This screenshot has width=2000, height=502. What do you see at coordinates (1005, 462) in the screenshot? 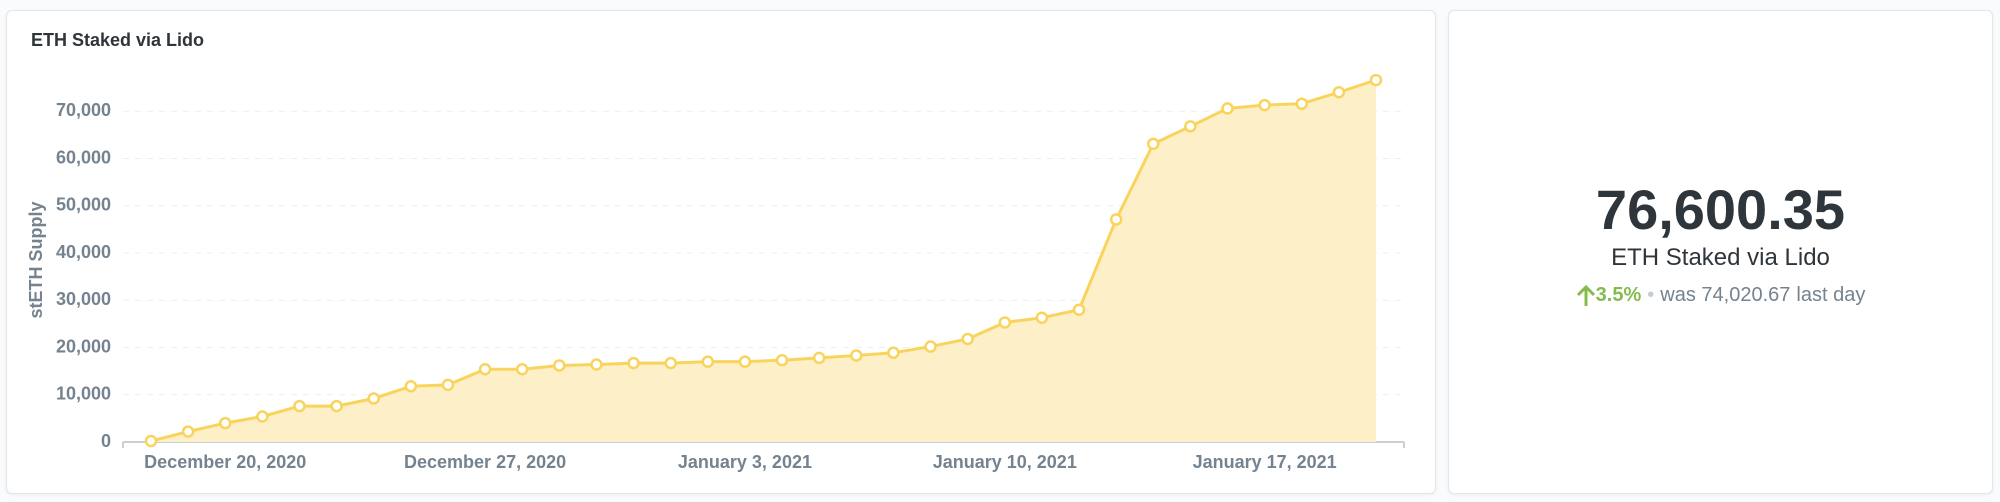
I see `x-tick-label: January 10, 2021` at bounding box center [1005, 462].